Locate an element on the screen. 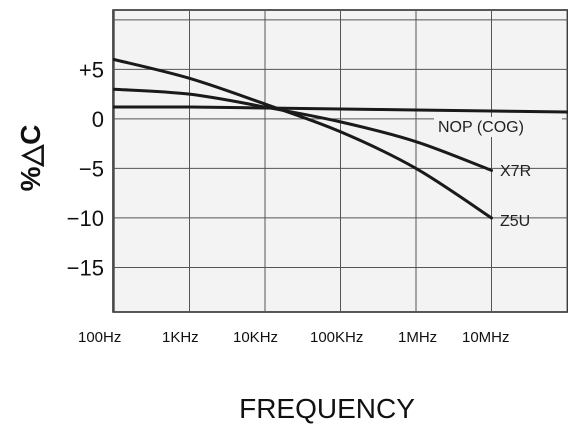 The image size is (568, 425). series-label: NOP (COG) is located at coordinates (481, 127).